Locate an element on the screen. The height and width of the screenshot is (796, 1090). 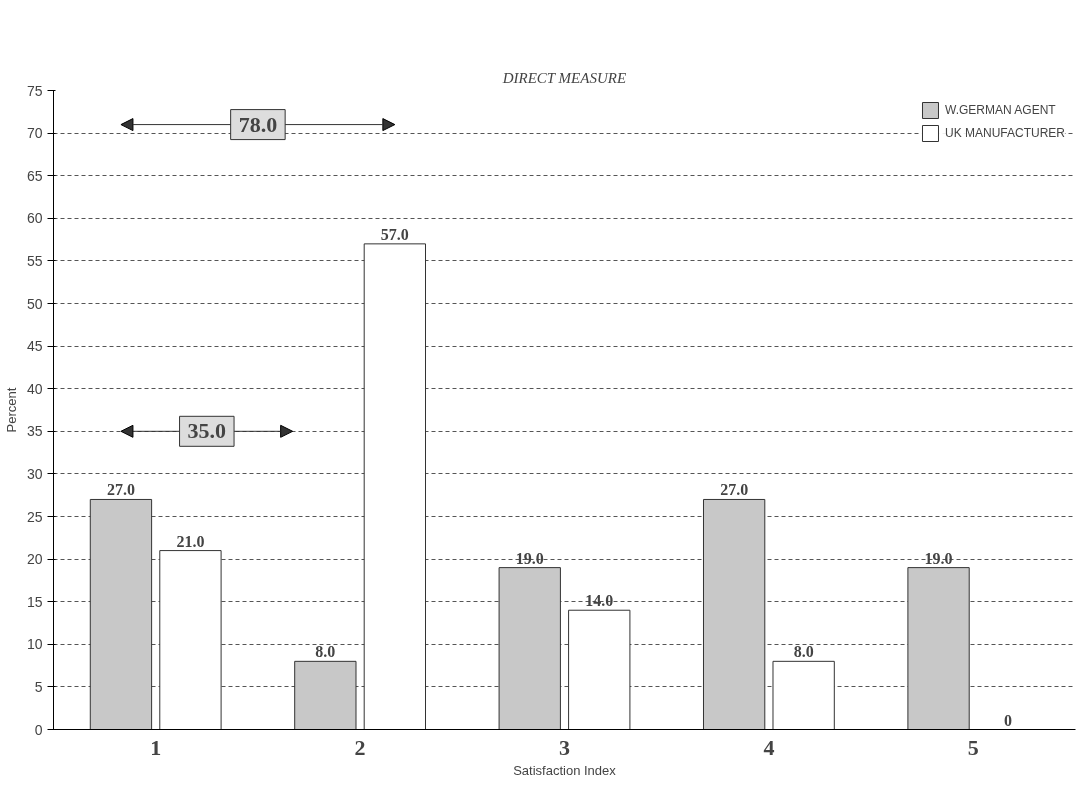
y-tick-label: 10 is located at coordinates (34, 644).